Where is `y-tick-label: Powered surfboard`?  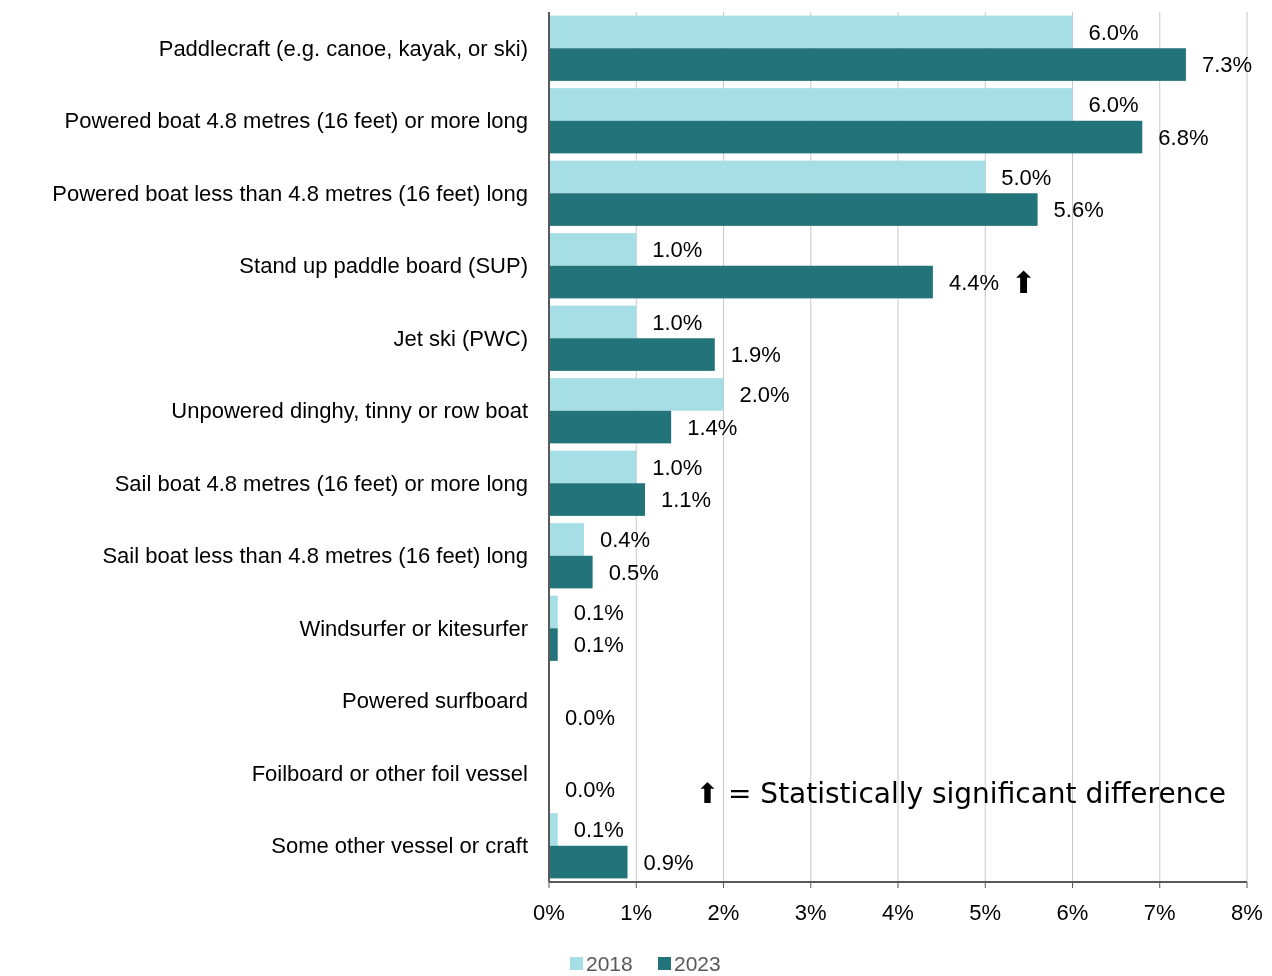 y-tick-label: Powered surfboard is located at coordinates (435, 701).